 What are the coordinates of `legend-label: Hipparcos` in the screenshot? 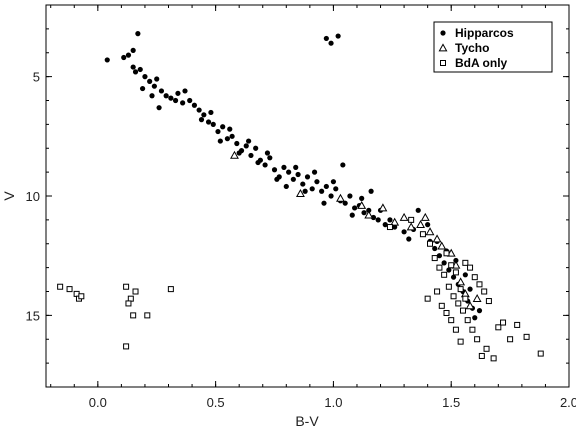 It's located at (484, 33).